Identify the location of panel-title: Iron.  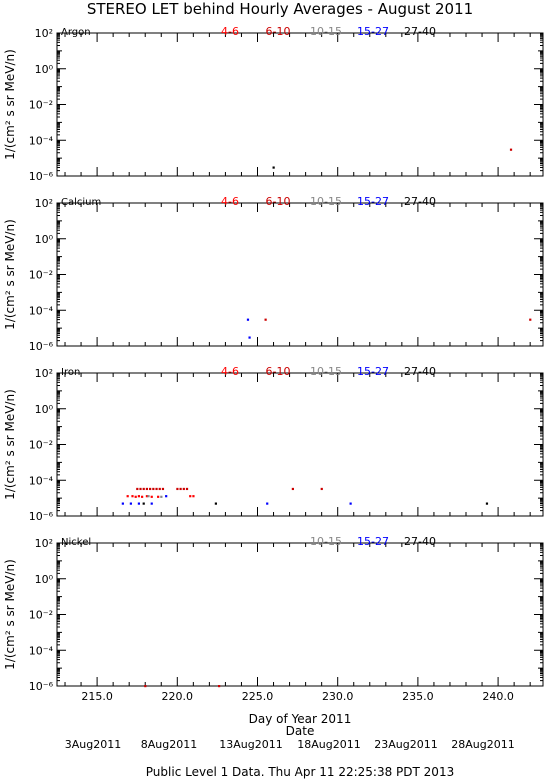
(70, 372).